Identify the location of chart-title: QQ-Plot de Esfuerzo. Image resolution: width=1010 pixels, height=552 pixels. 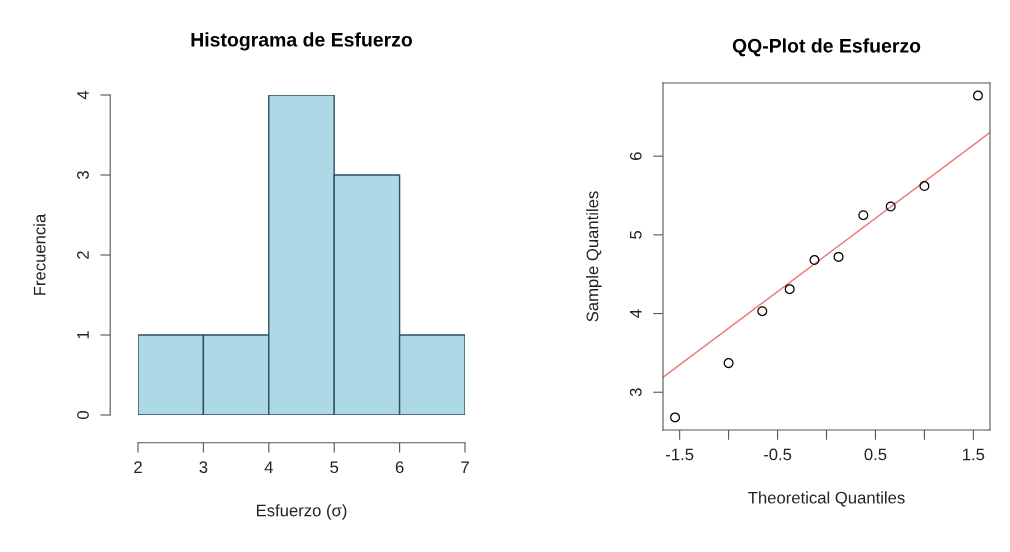
(826, 47).